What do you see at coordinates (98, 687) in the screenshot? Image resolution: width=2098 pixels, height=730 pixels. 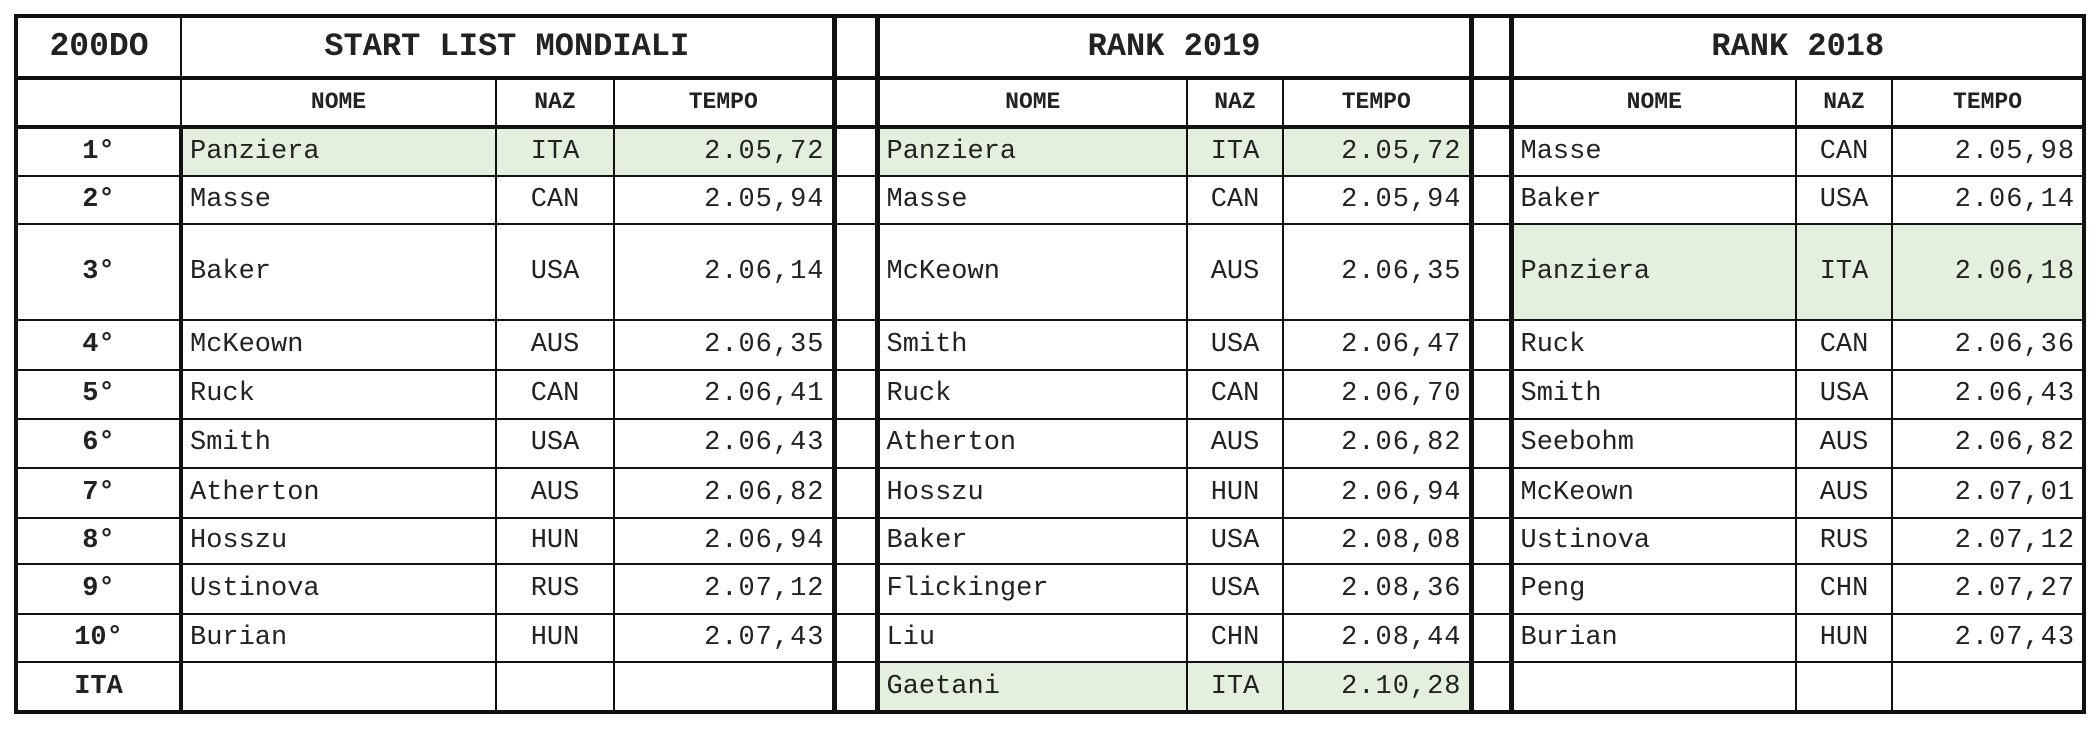 I see `rank-label: ITA` at bounding box center [98, 687].